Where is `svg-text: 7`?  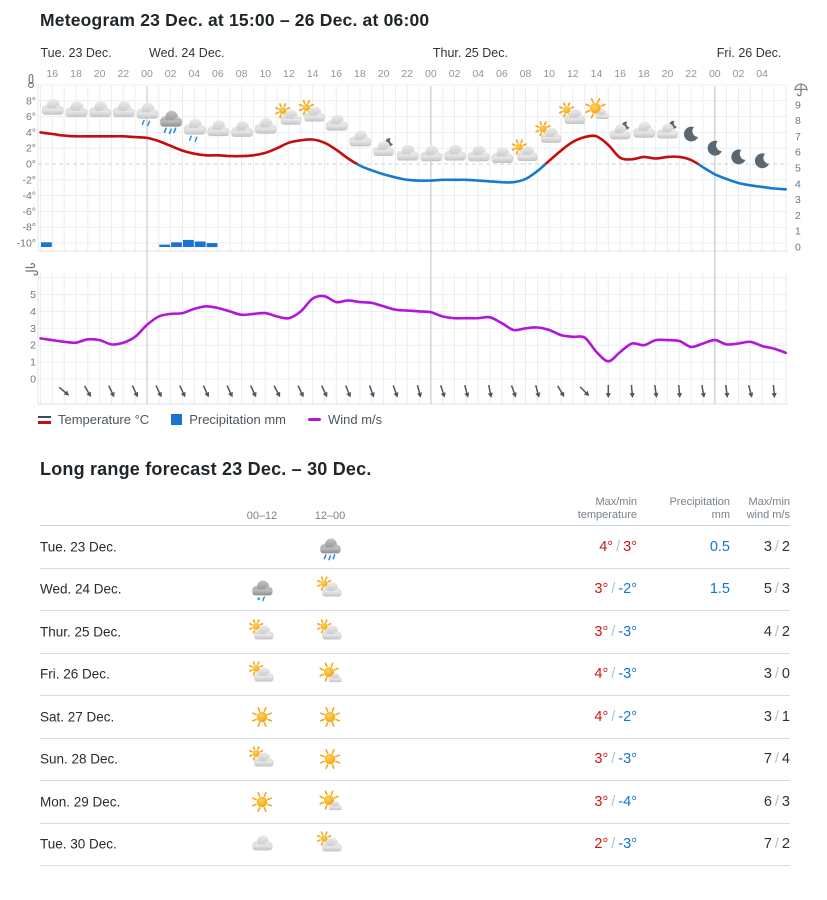 svg-text: 7 is located at coordinates (798, 137).